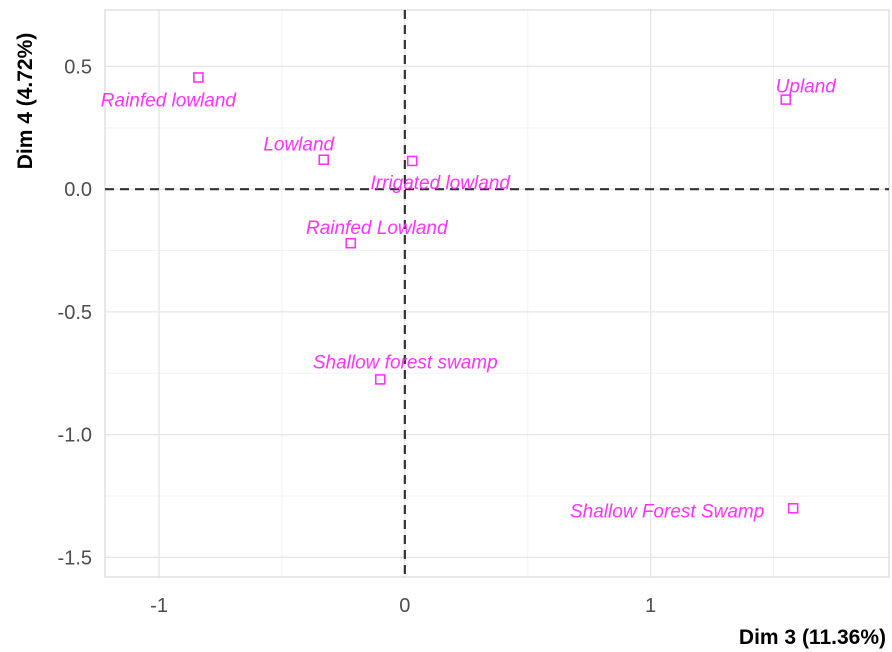  What do you see at coordinates (812, 637) in the screenshot?
I see `x-axis-title: Dim 3 (11.36%)` at bounding box center [812, 637].